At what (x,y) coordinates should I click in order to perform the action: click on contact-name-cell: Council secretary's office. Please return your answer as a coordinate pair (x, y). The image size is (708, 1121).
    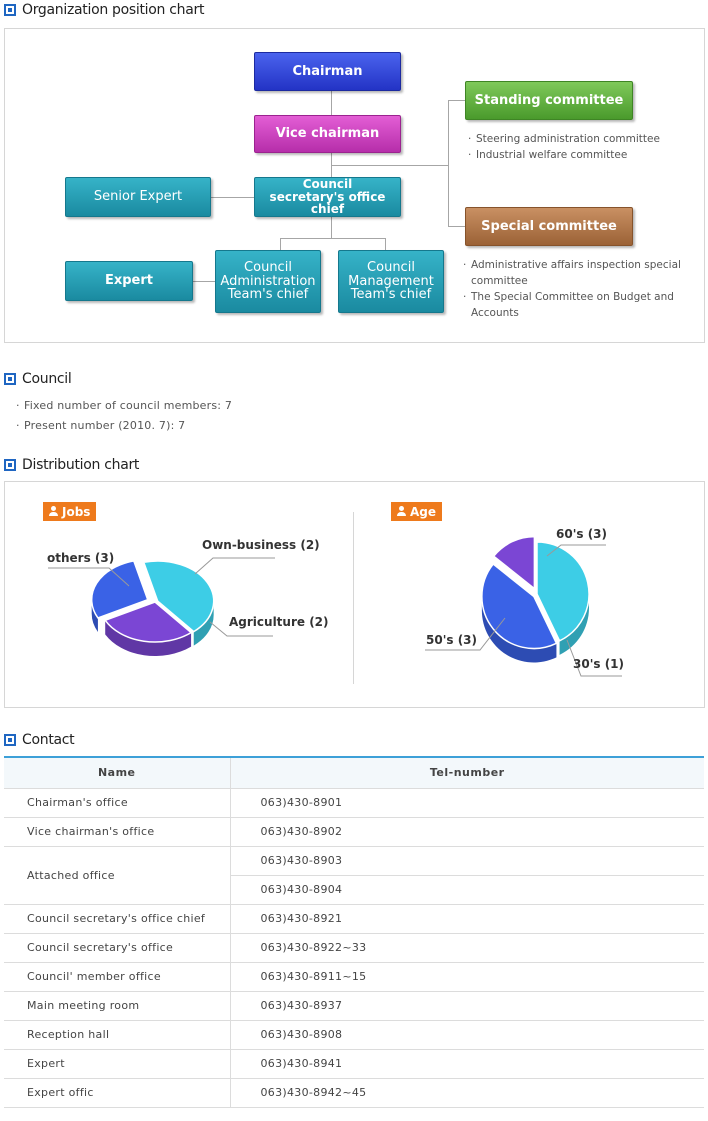
    Looking at the image, I should click on (117, 948).